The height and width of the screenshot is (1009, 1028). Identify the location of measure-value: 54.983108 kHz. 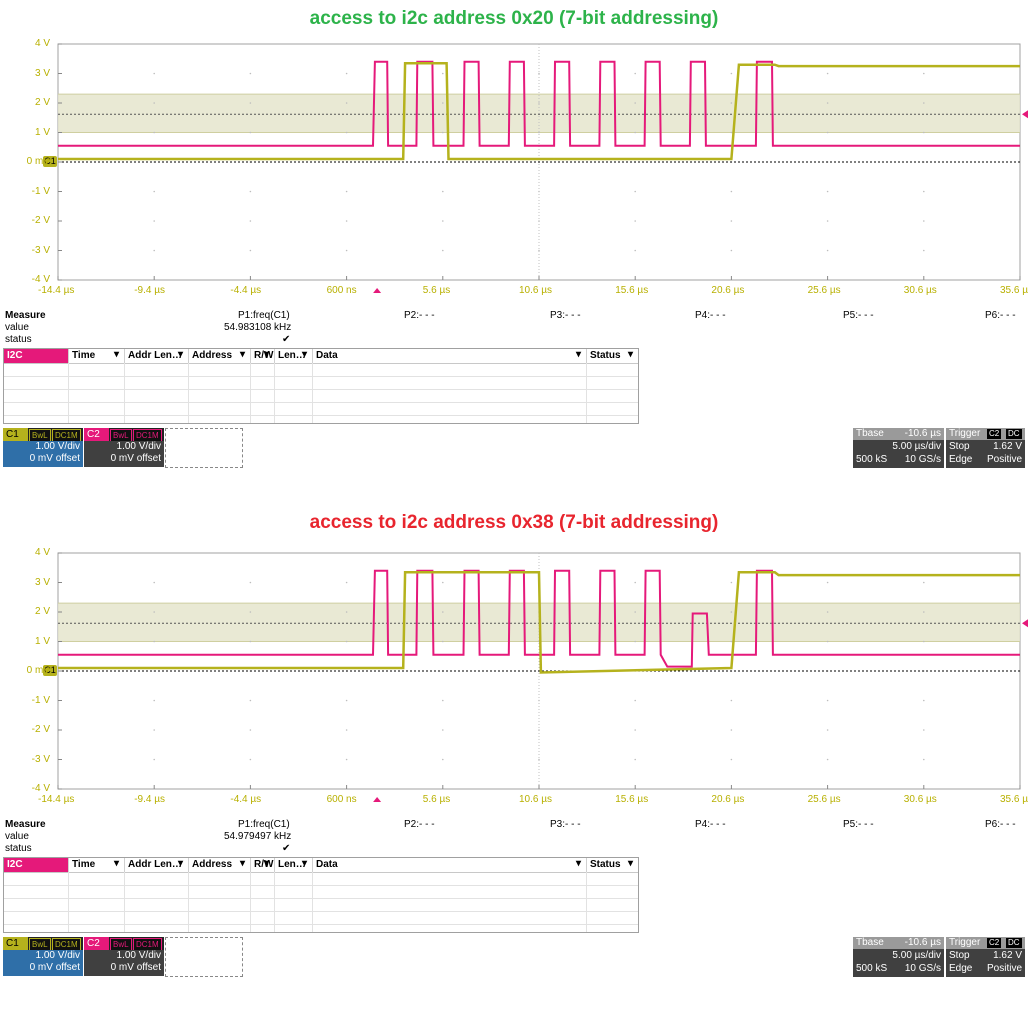
(258, 327).